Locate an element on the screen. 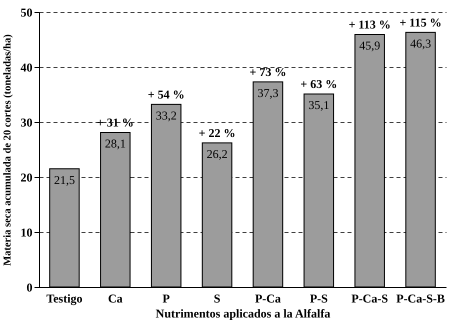  x-tick-label: P-Ca-S is located at coordinates (369, 299).